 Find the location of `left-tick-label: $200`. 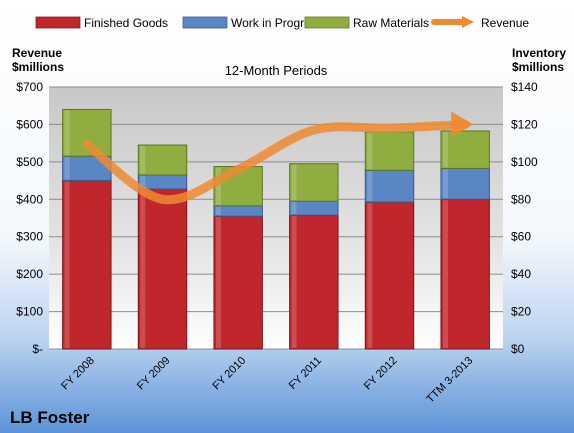

left-tick-label: $200 is located at coordinates (29, 274).